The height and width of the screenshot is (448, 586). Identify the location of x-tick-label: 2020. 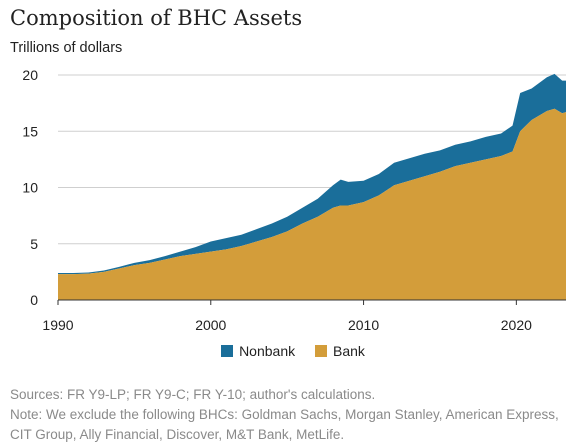
(516, 325).